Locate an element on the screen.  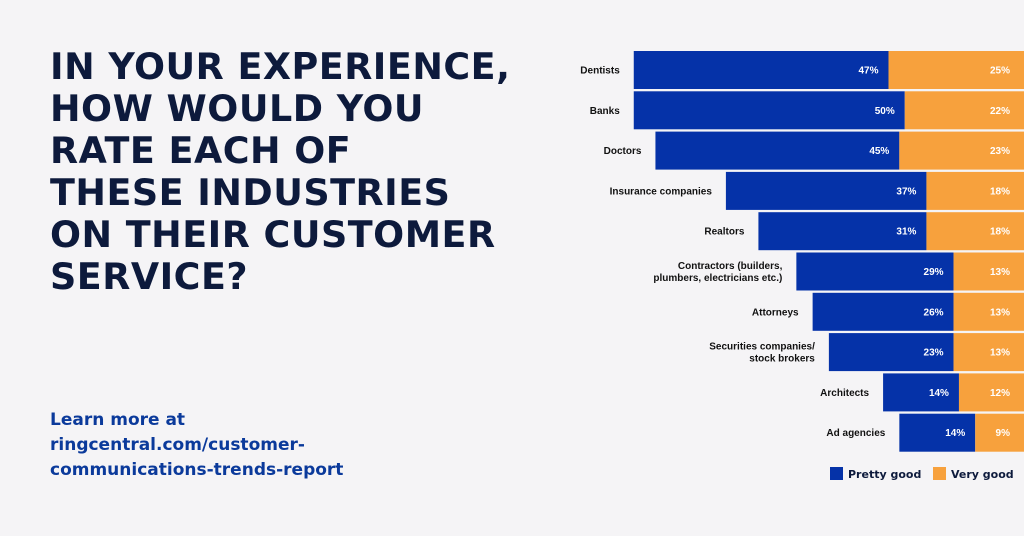
cta-line: ringcentral.com/customer- is located at coordinates (177, 445).